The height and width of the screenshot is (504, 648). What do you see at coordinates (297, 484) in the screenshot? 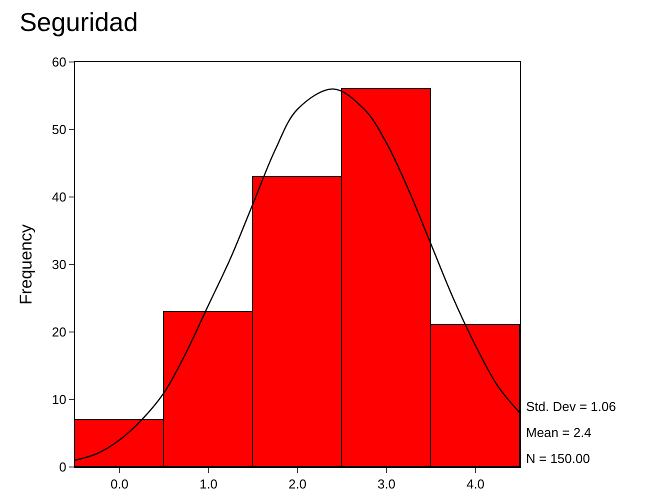
I see `x-tick-label: 2.0` at bounding box center [297, 484].